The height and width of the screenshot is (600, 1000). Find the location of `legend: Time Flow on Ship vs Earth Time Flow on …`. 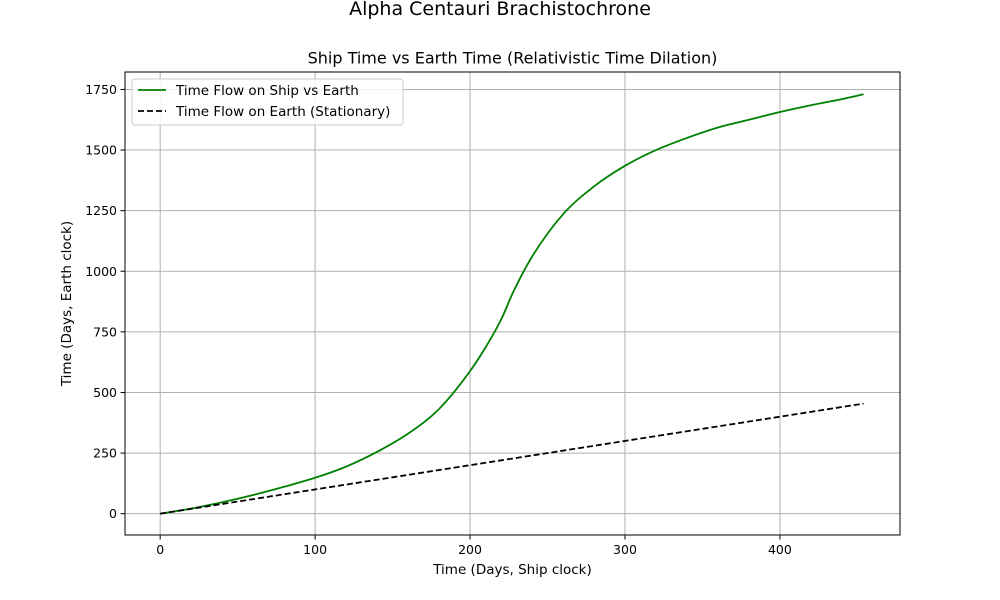

legend: Time Flow on Ship vs Earth Time Flow on … is located at coordinates (267, 102).